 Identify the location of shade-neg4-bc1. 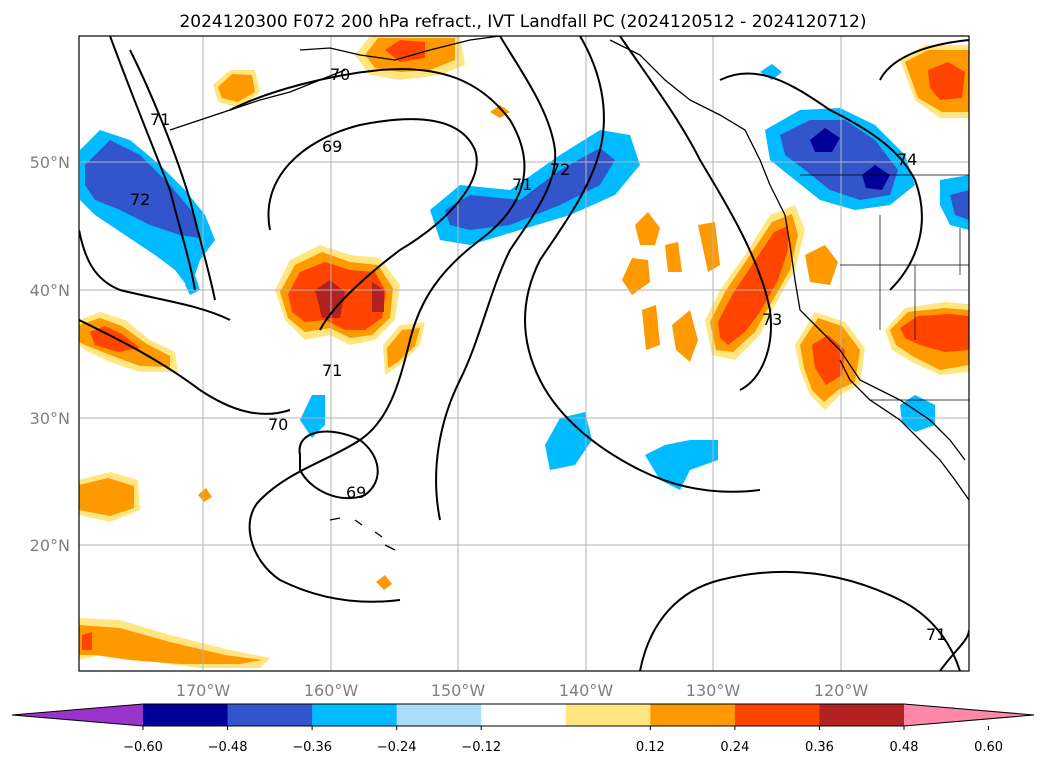
(825, 140).